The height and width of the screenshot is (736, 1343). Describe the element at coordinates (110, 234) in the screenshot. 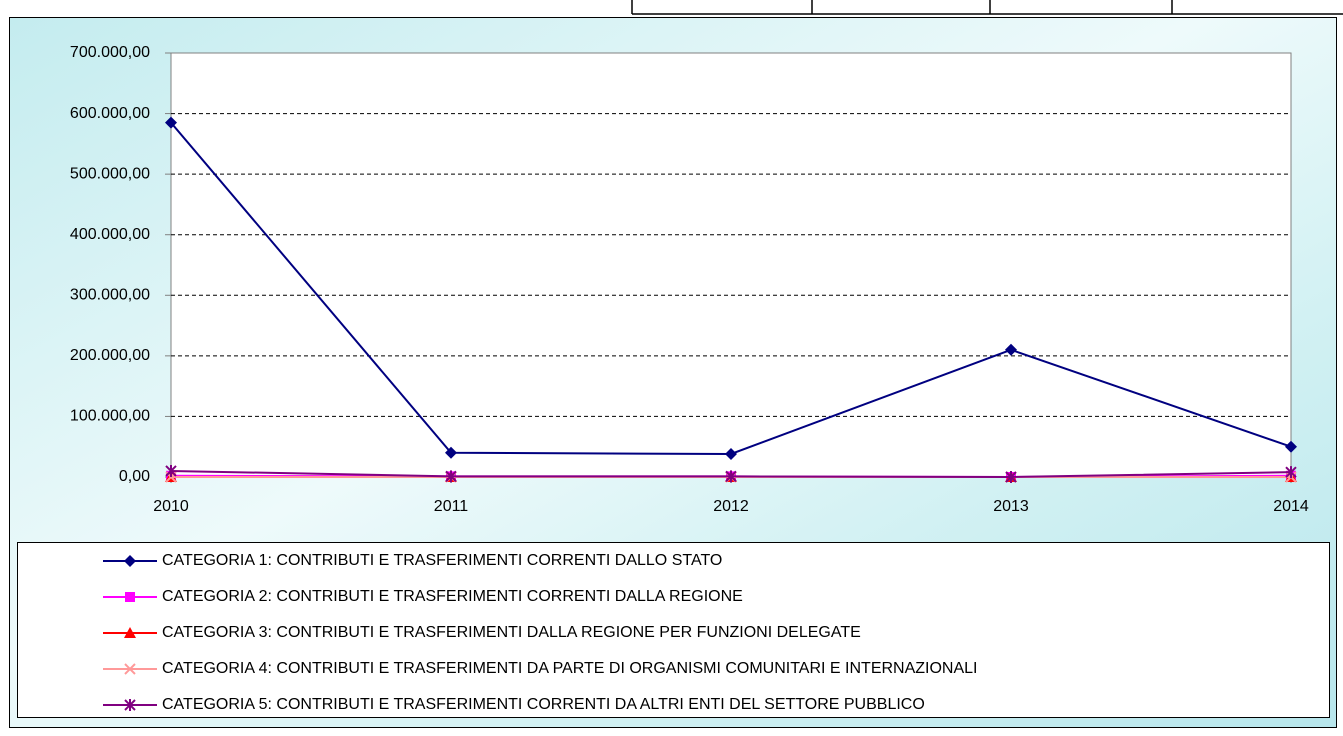

I see `y-tick-label: 400.000,00` at that location.